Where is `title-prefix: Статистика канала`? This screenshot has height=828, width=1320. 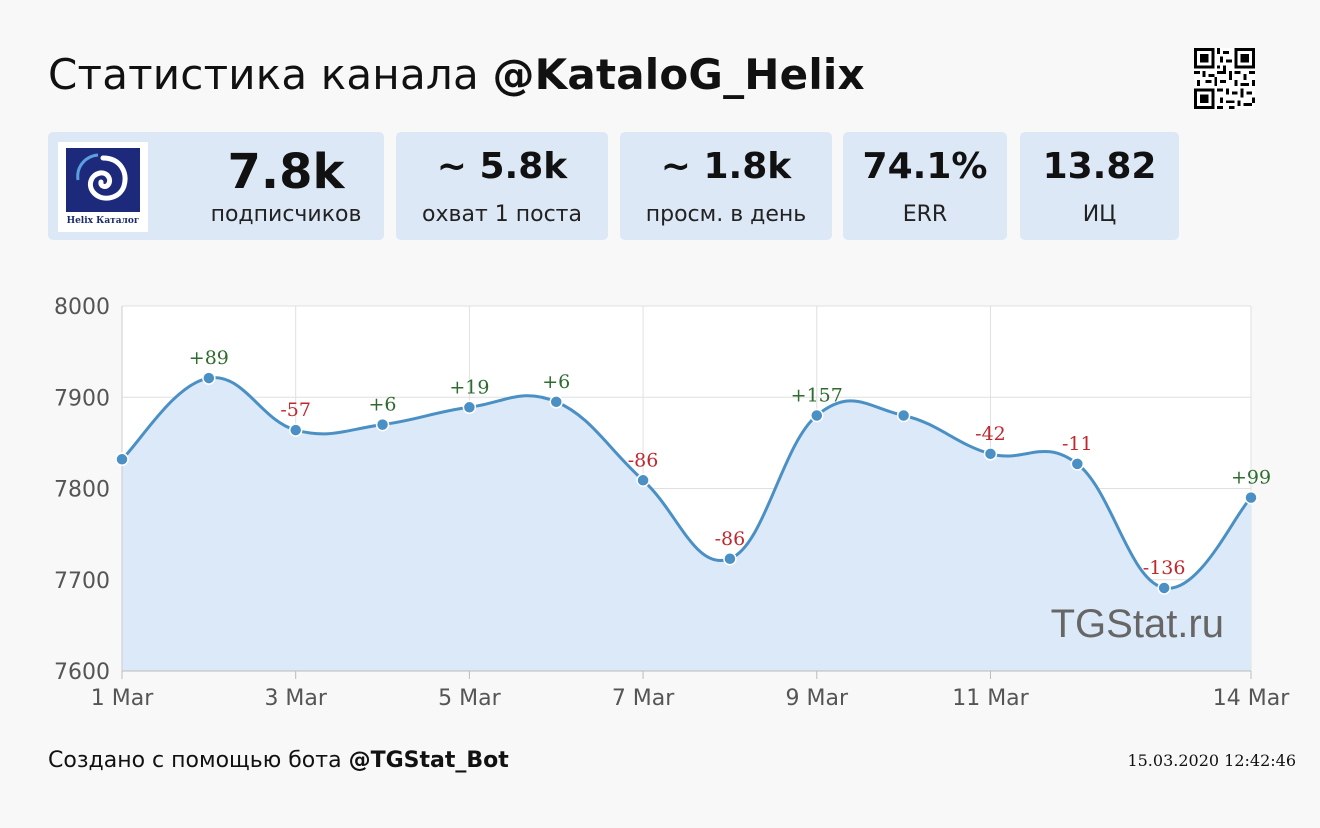 title-prefix: Статистика канала is located at coordinates (263, 74).